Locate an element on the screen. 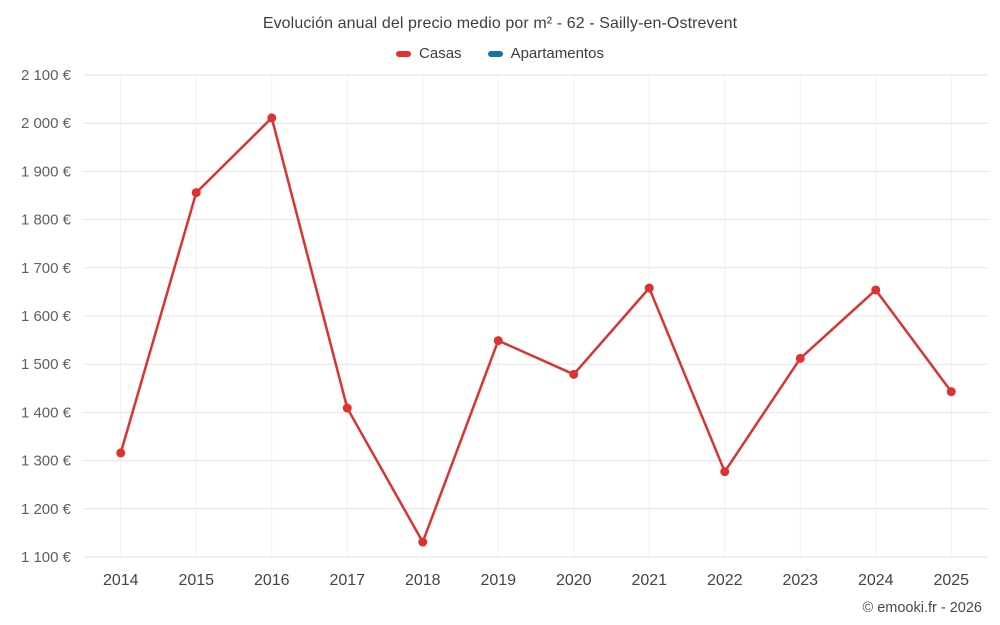 The width and height of the screenshot is (1000, 625). y-tick-label: 1 100 € is located at coordinates (46, 557).